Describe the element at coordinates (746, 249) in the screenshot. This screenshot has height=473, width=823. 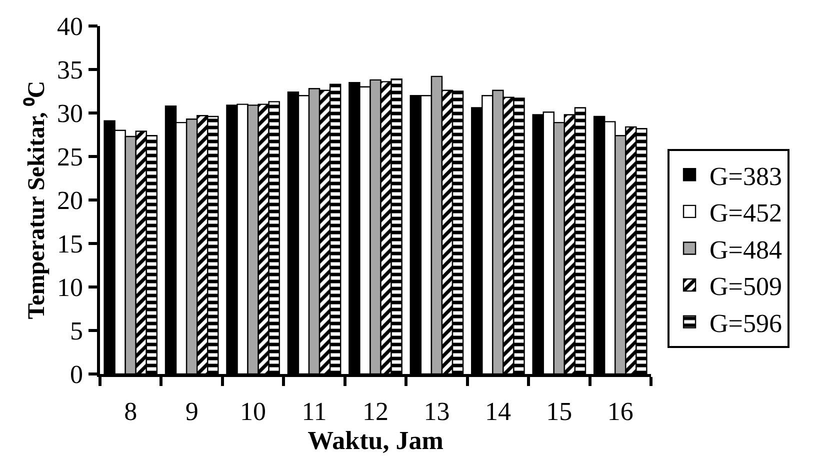
I see `legend-label: G=484` at that location.